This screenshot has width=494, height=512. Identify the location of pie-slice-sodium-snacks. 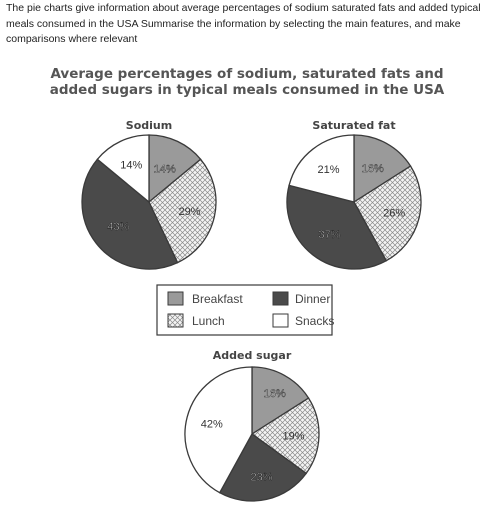
(123, 169).